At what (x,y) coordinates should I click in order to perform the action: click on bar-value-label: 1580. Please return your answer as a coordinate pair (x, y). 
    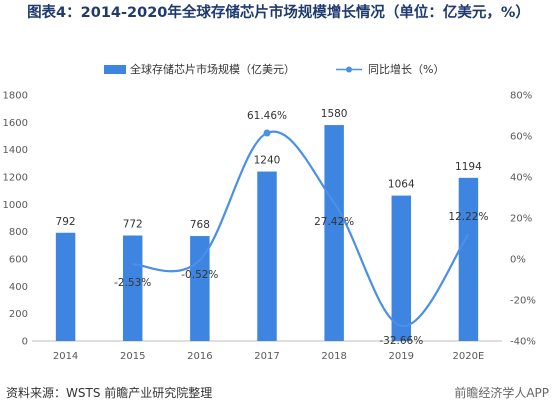
    Looking at the image, I should click on (334, 114).